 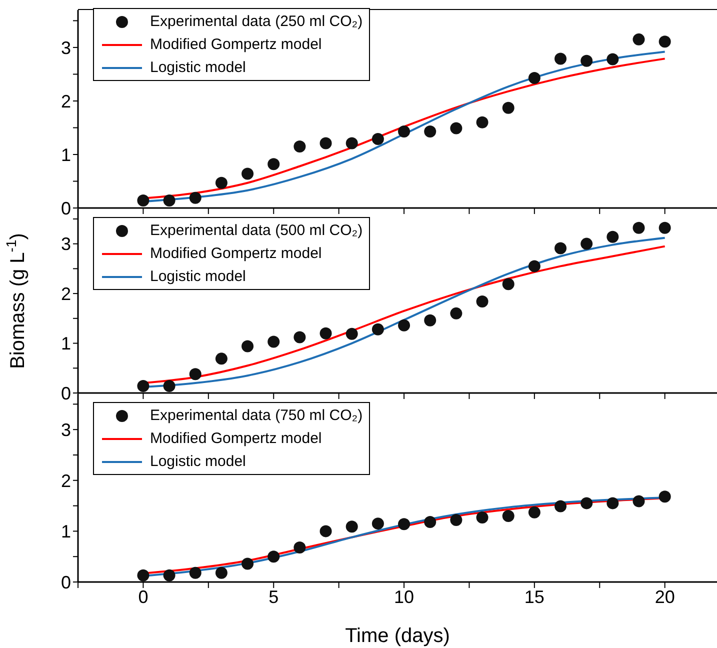 I want to click on legend-label: Experimental data (750 ml CO₂), so click(x=256, y=415).